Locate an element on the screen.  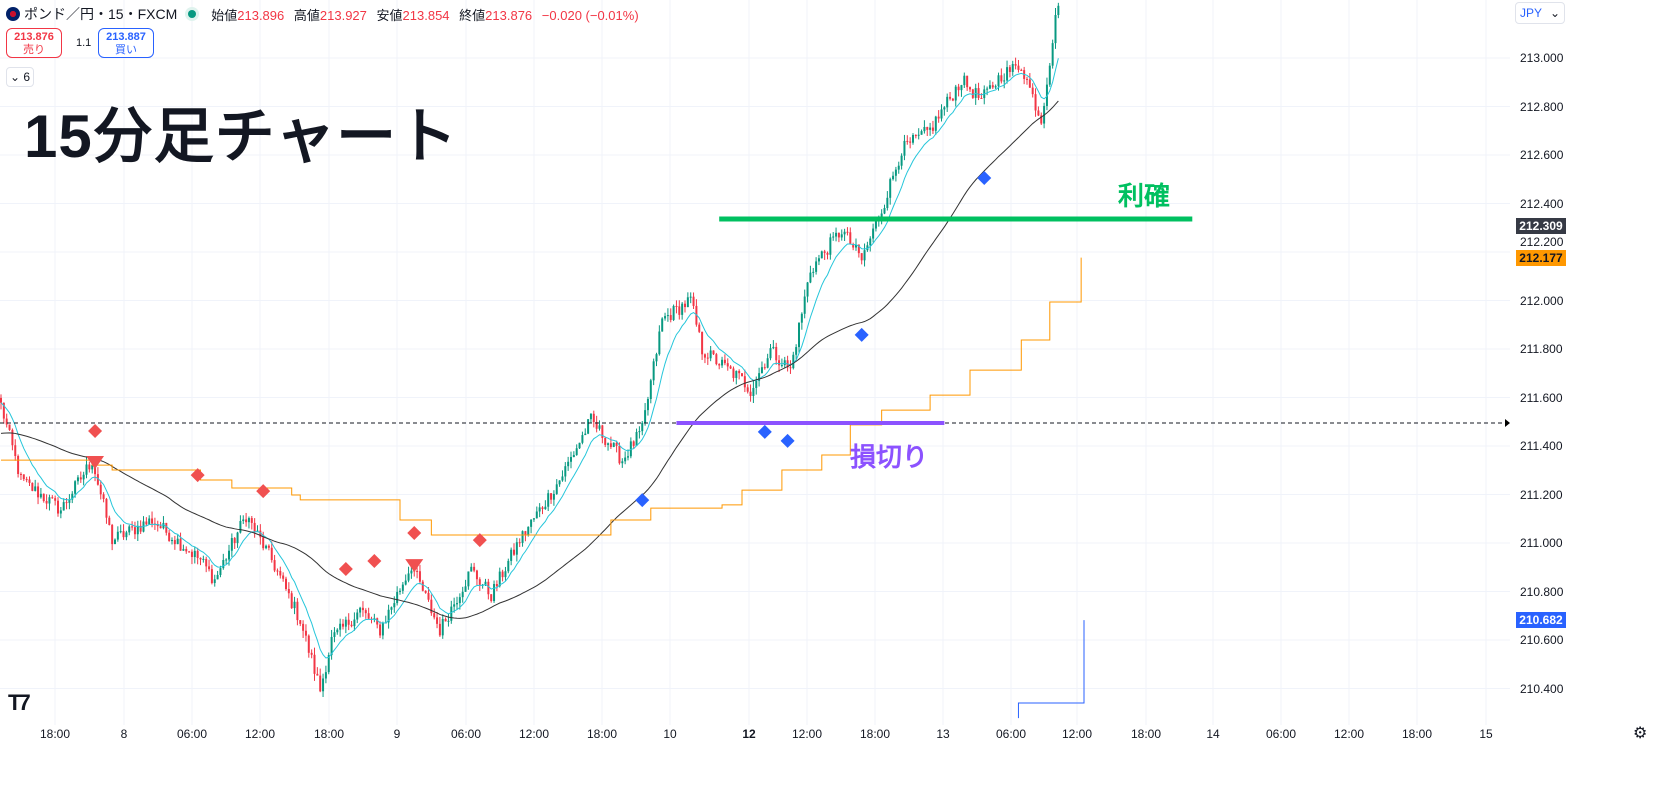
time-tick-label: 13 is located at coordinates (943, 734).